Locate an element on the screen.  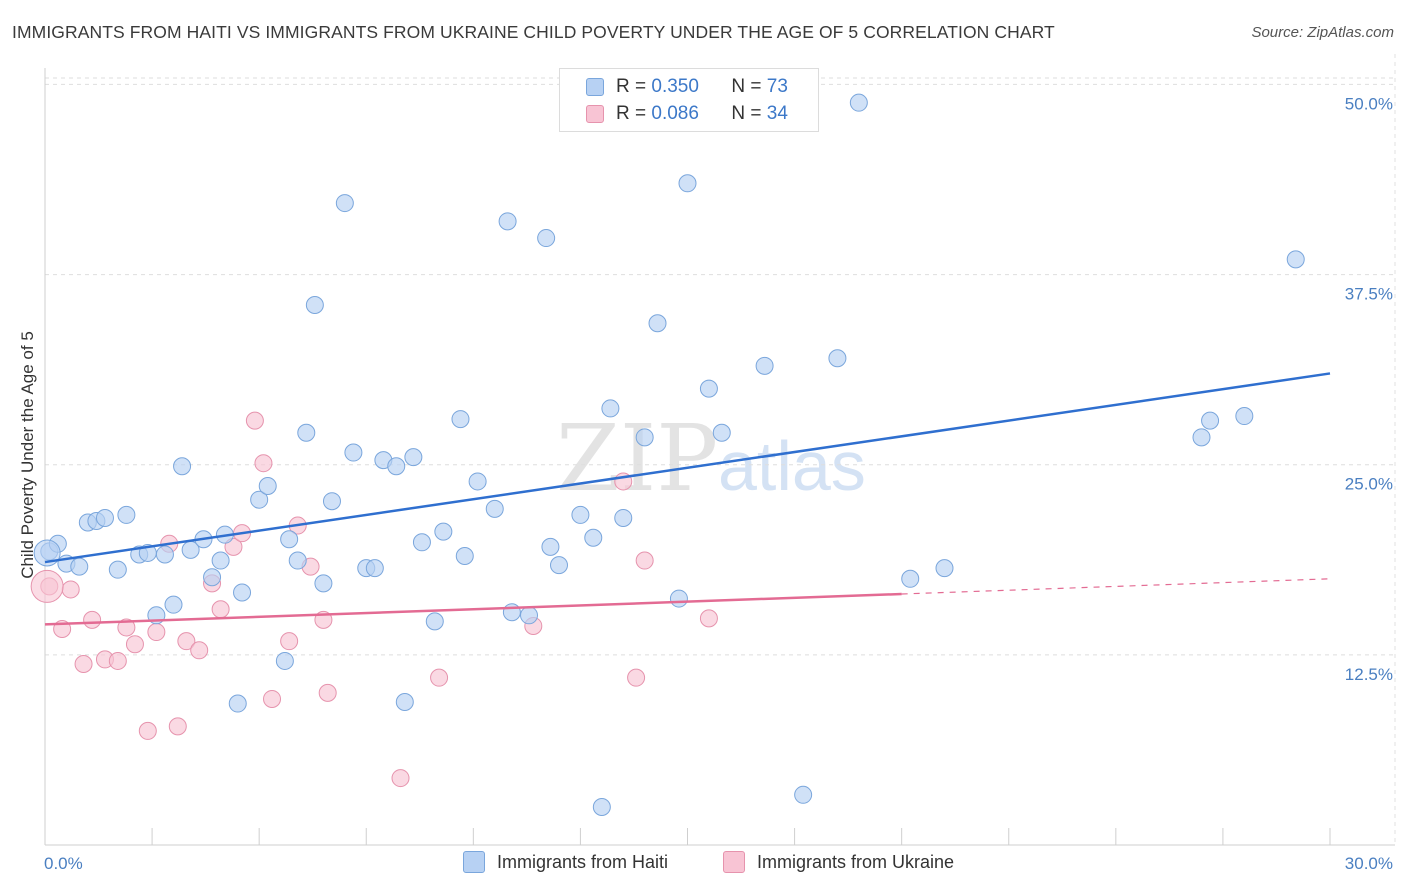
legend-n-label: N = is located at coordinates (746, 113).